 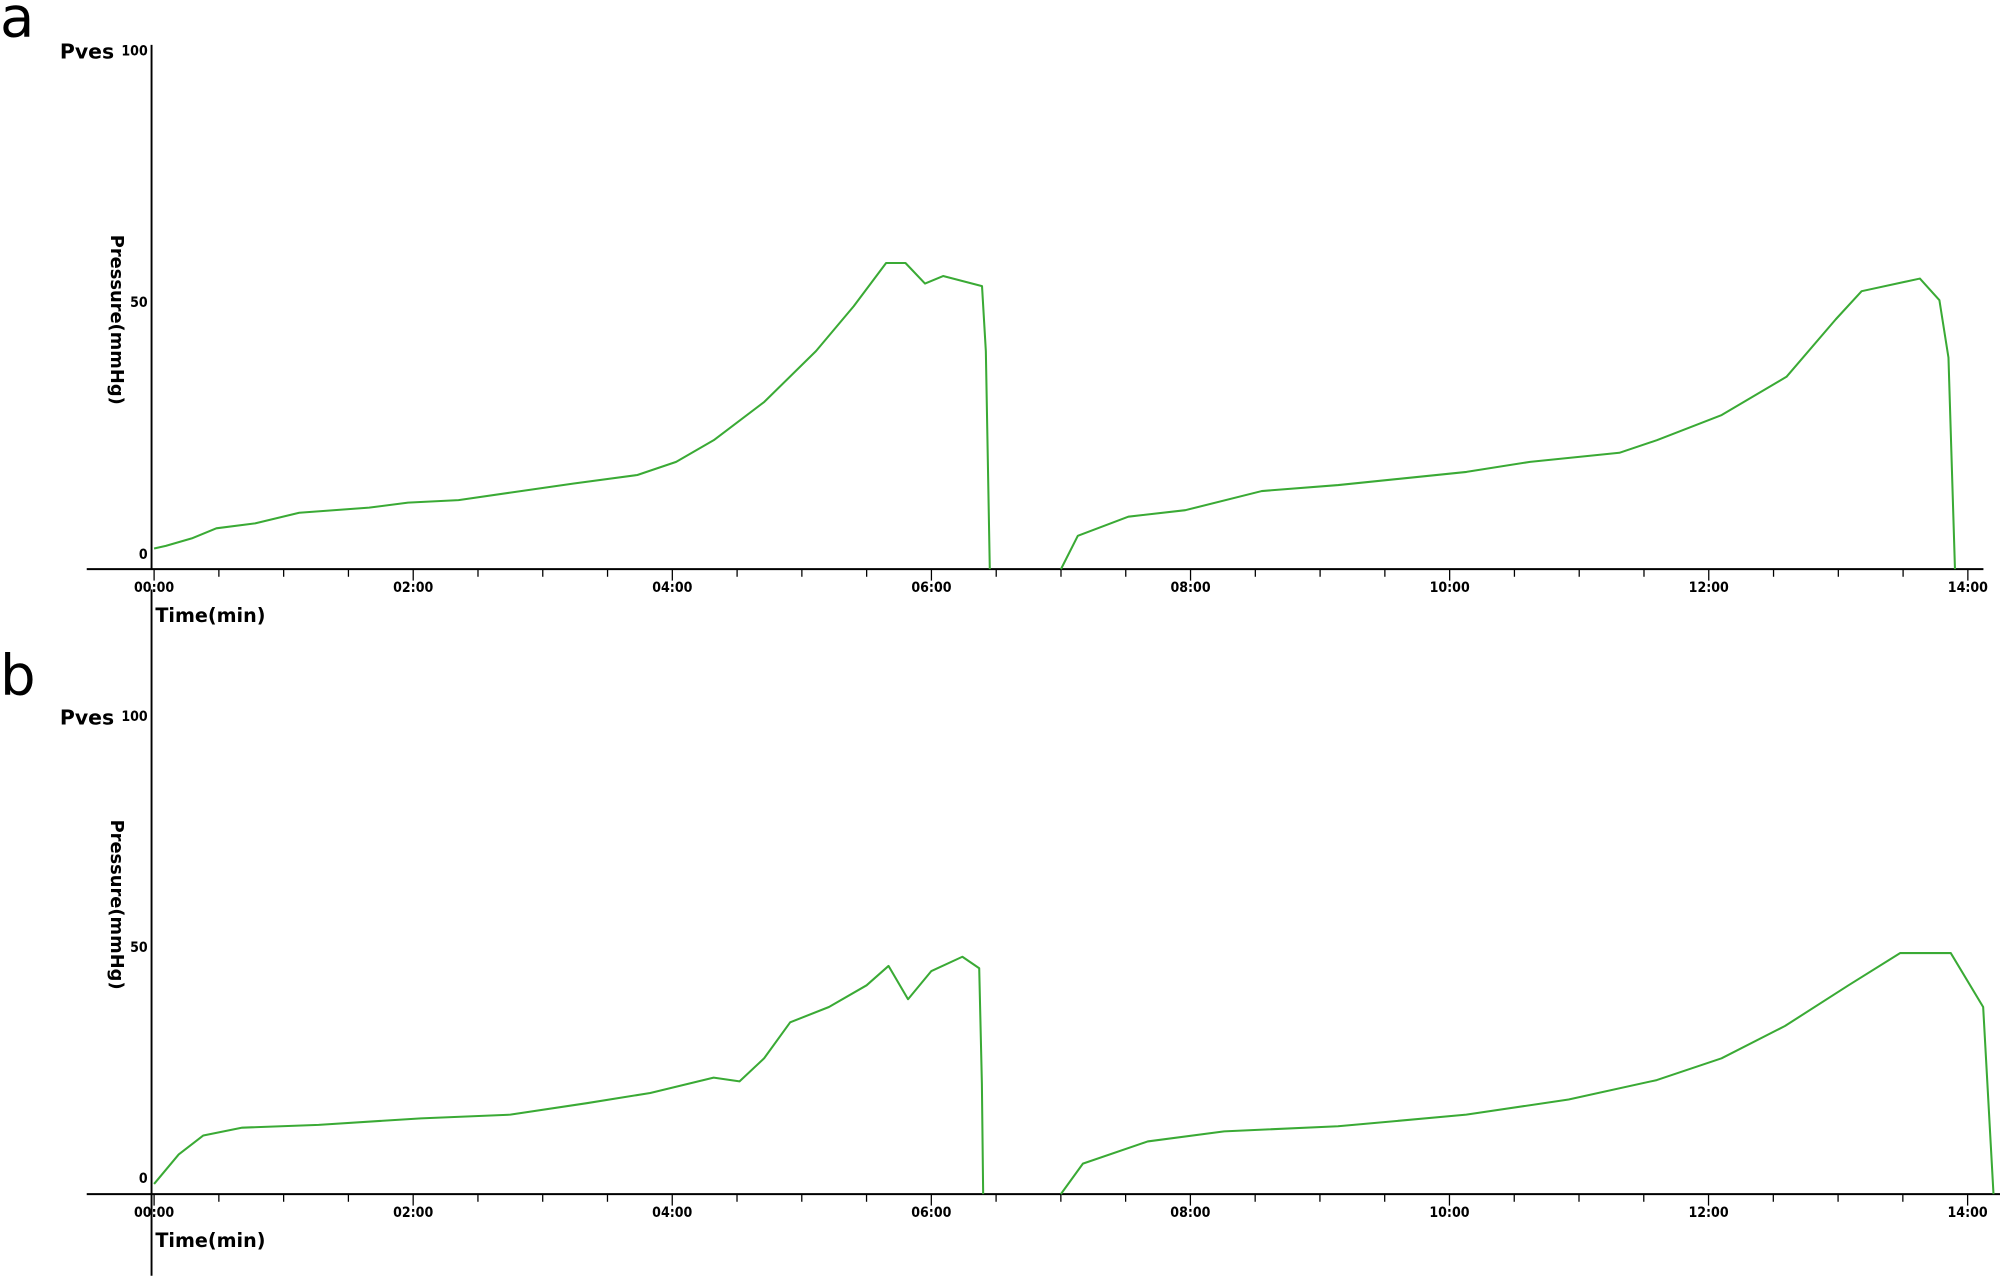 What do you see at coordinates (18, 675) in the screenshot?
I see `panel-label: b` at bounding box center [18, 675].